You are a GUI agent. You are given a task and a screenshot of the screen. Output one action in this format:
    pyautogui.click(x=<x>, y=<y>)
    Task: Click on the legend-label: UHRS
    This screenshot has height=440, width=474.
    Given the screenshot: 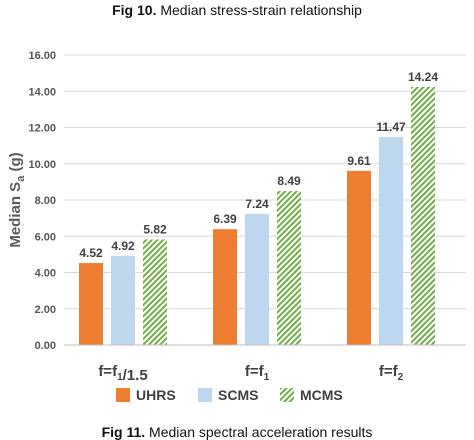 What is the action you would take?
    pyautogui.click(x=156, y=395)
    